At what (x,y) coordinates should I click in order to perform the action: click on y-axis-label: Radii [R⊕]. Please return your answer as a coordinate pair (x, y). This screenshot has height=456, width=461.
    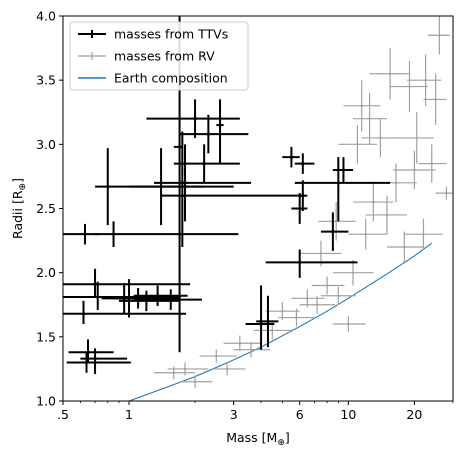
    Looking at the image, I should click on (19, 208).